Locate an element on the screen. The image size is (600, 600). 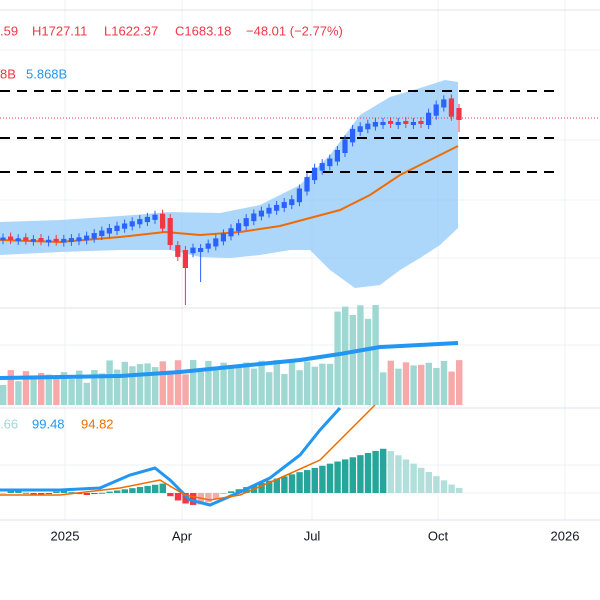
macd-legend: 94.82 is located at coordinates (97, 423).